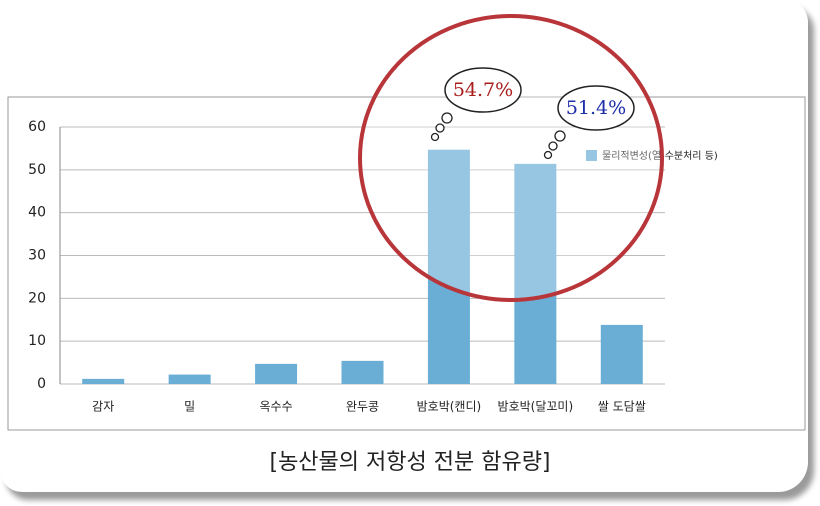 The width and height of the screenshot is (820, 506). What do you see at coordinates (362, 407) in the screenshot?
I see `x-tick-label: 완두콩` at bounding box center [362, 407].